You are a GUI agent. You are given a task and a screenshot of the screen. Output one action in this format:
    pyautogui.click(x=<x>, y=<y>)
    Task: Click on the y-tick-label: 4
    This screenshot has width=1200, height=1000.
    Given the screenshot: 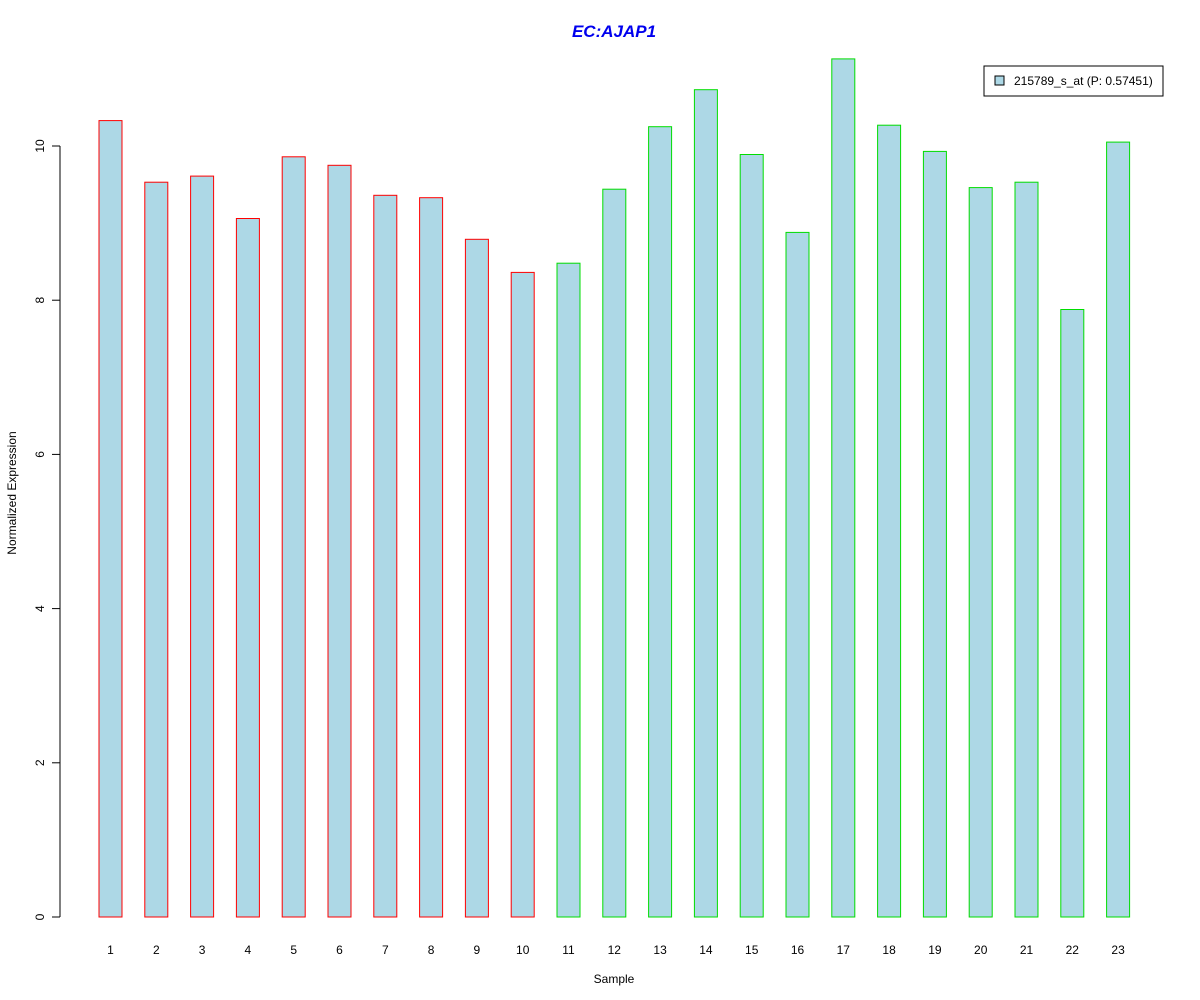 What is the action you would take?
    pyautogui.click(x=40, y=608)
    